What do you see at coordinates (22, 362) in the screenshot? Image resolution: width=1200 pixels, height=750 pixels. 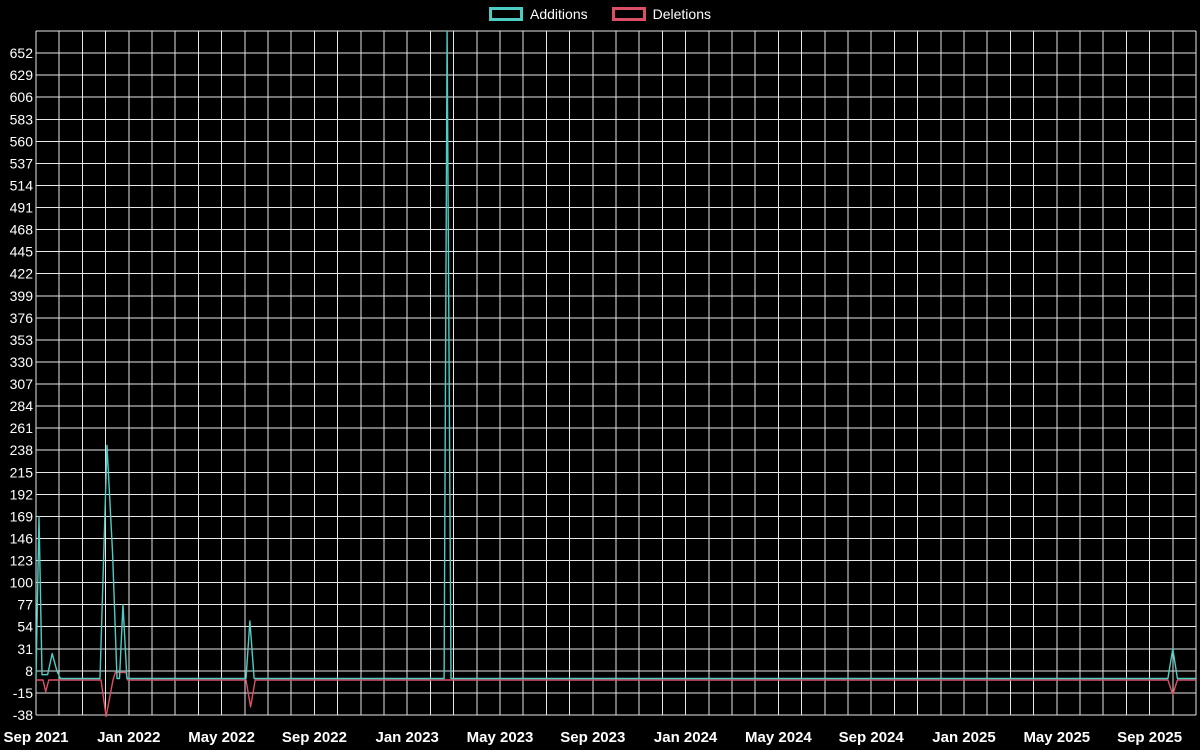 I see `y-tick-label: 330` at bounding box center [22, 362].